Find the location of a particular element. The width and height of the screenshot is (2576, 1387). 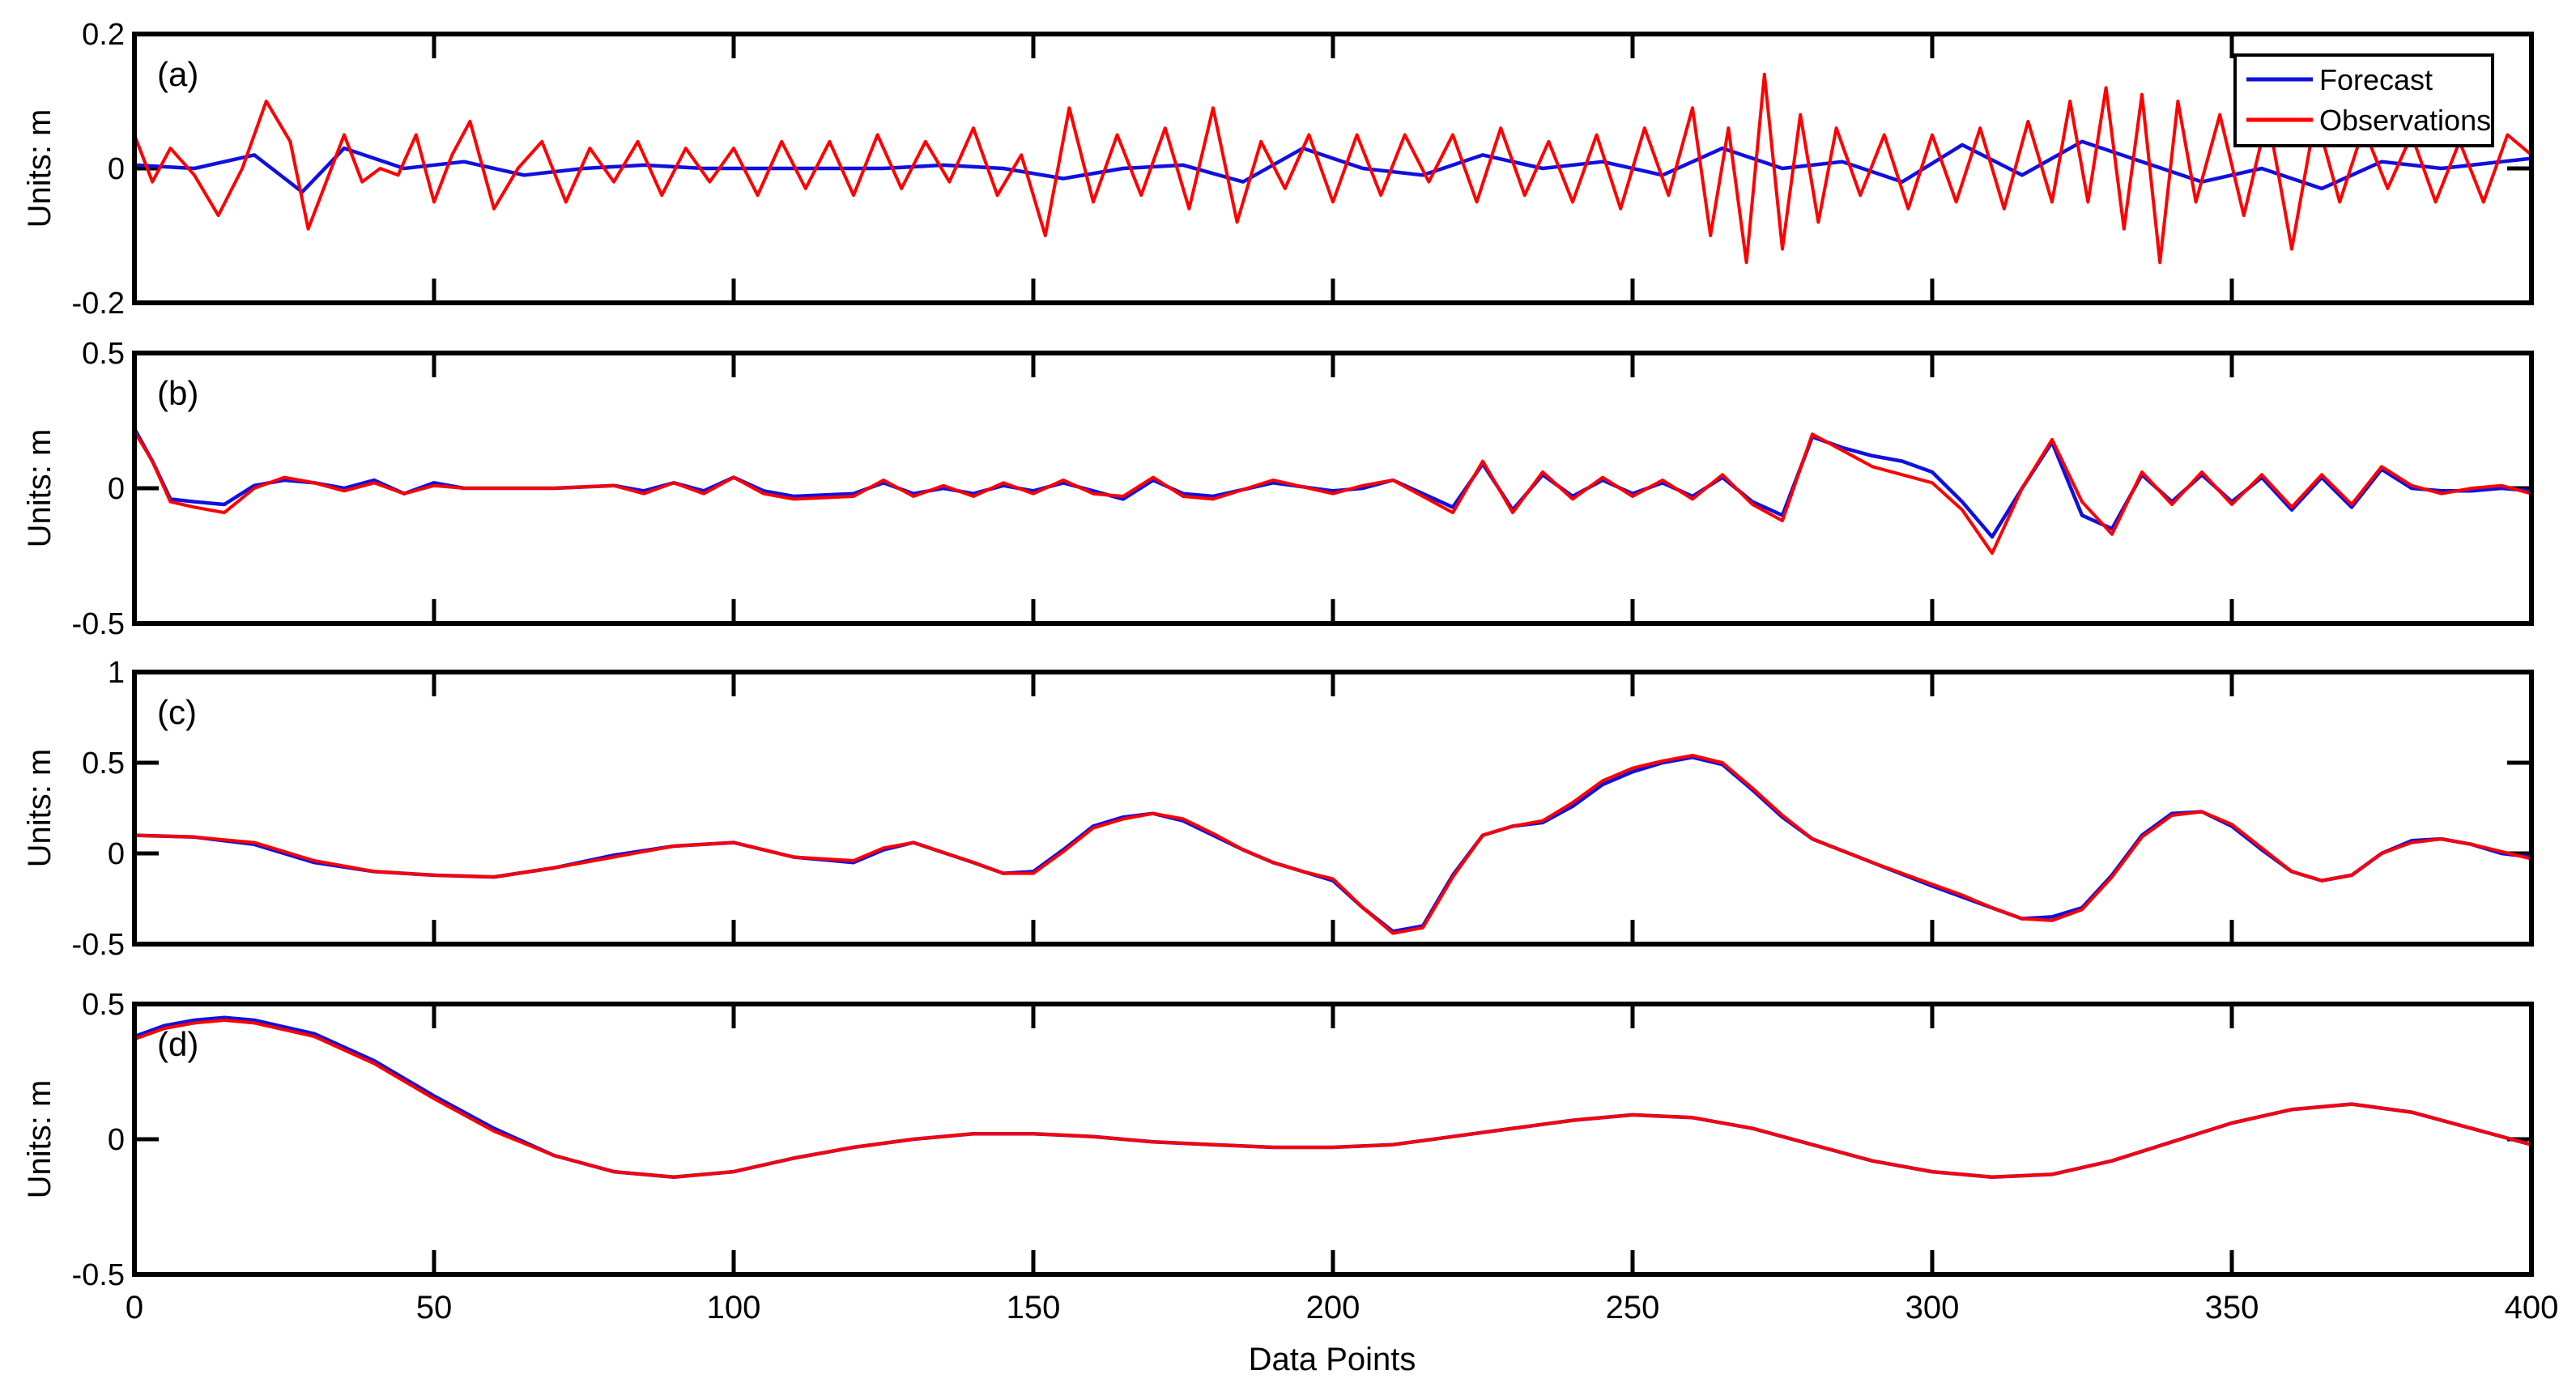

x-tick-label: 0 is located at coordinates (134, 1308).